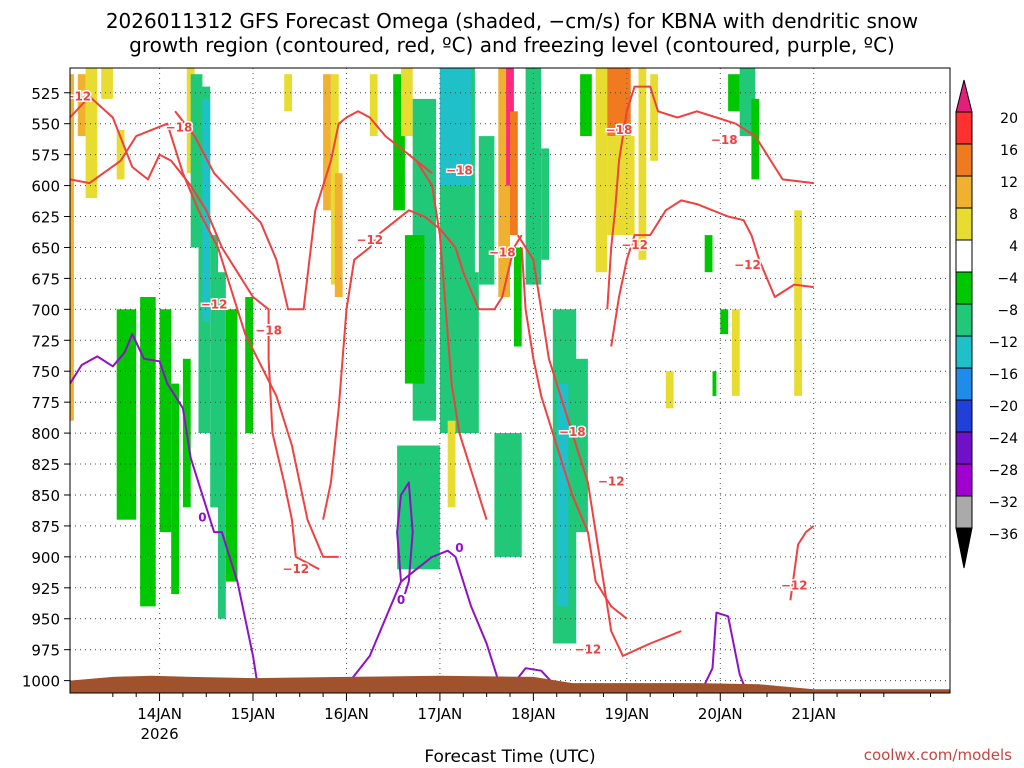 The image size is (1024, 768). I want to click on red-label-6: −18, so click(459, 171).